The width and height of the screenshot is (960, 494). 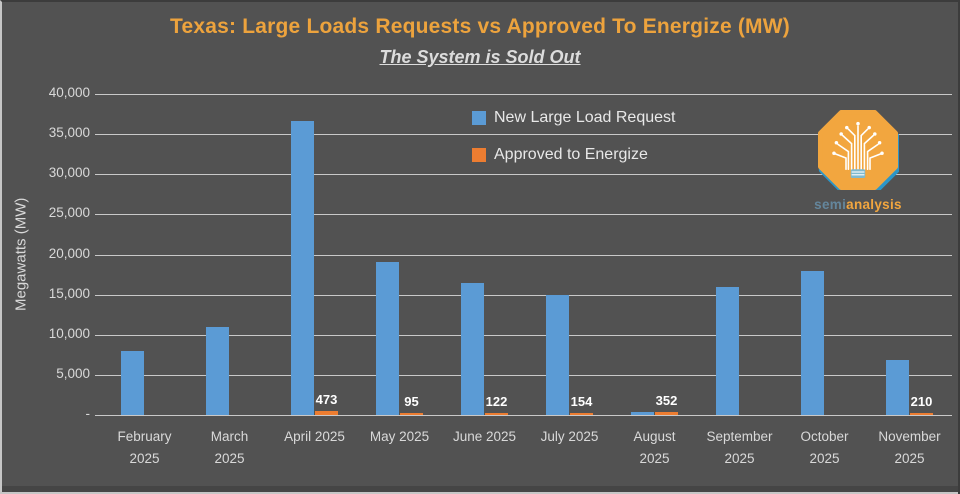 What do you see at coordinates (411, 414) in the screenshot?
I see `bar-approved-may-2025` at bounding box center [411, 414].